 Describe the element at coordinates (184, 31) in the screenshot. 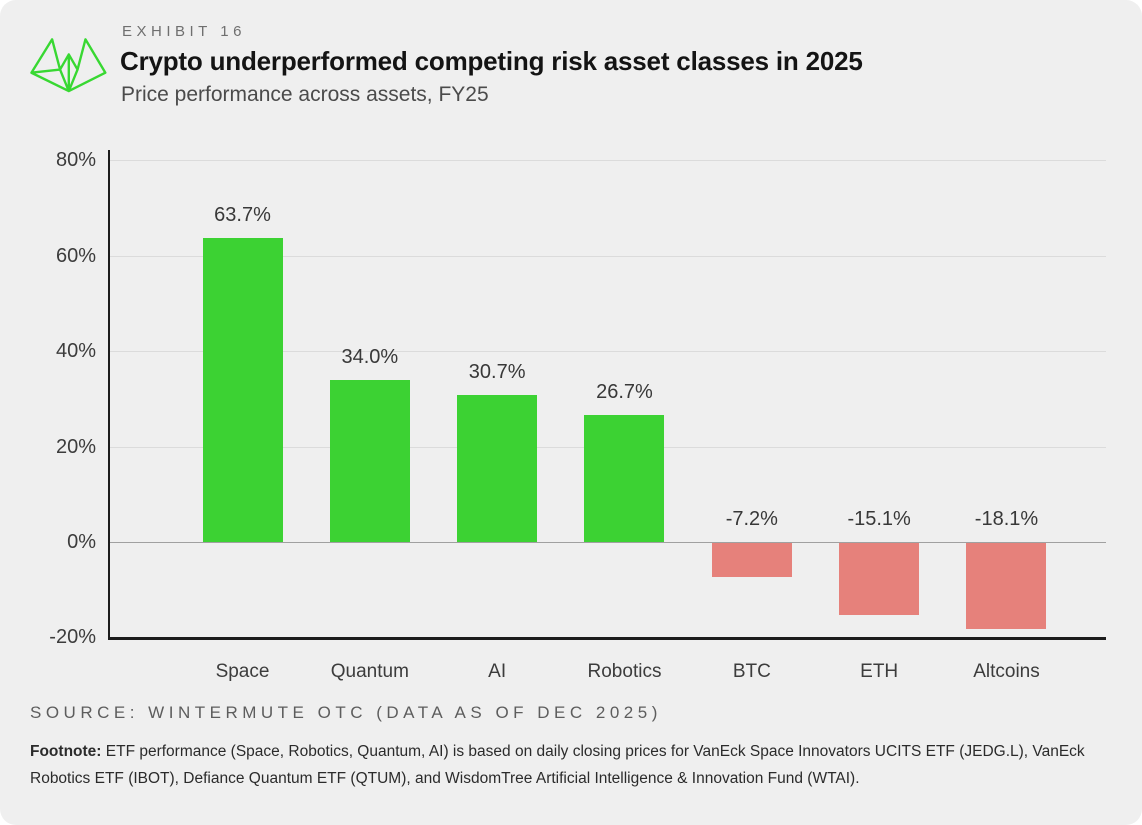

I see `exhibit-label: EXHIBIT 16` at that location.